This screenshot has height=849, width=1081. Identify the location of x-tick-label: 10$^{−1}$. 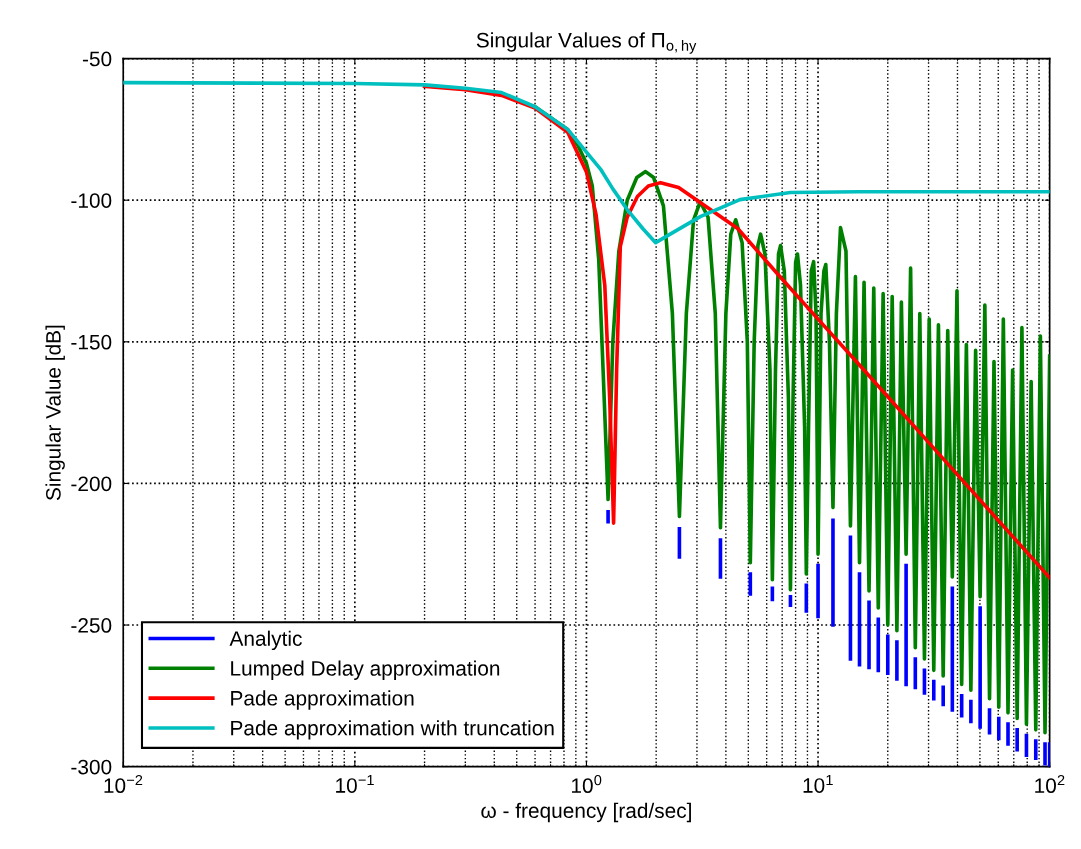
(355, 783).